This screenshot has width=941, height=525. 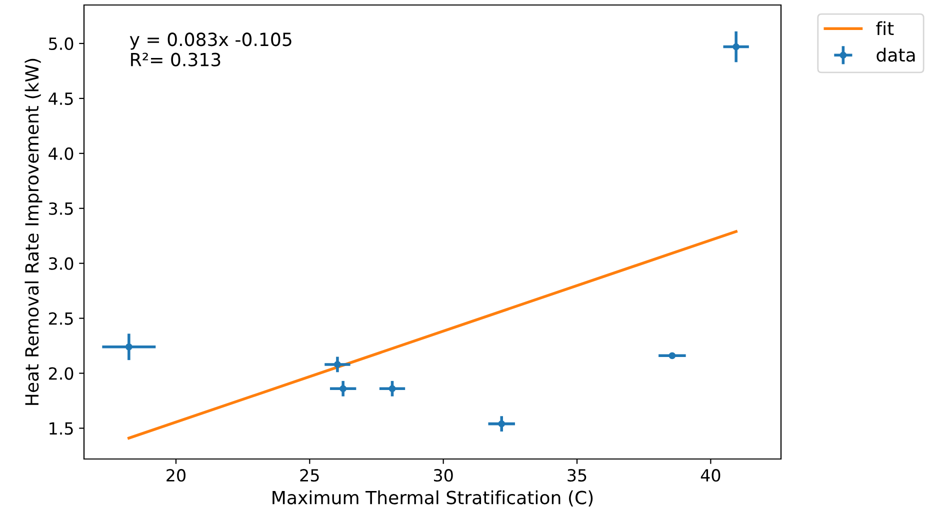 What do you see at coordinates (443, 475) in the screenshot?
I see `x-tick-label: 30` at bounding box center [443, 475].